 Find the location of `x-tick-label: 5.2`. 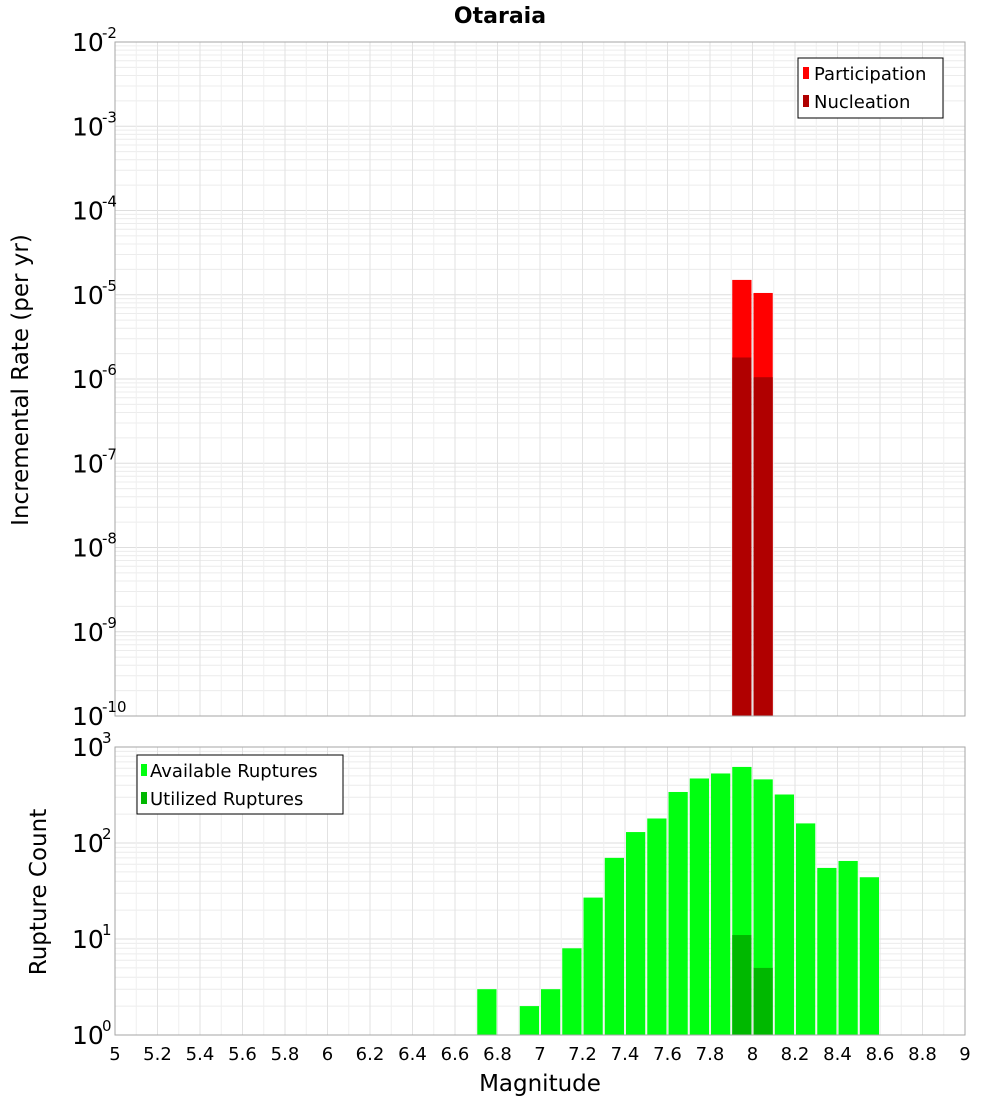

x-tick-label: 5.2 is located at coordinates (157, 1054).